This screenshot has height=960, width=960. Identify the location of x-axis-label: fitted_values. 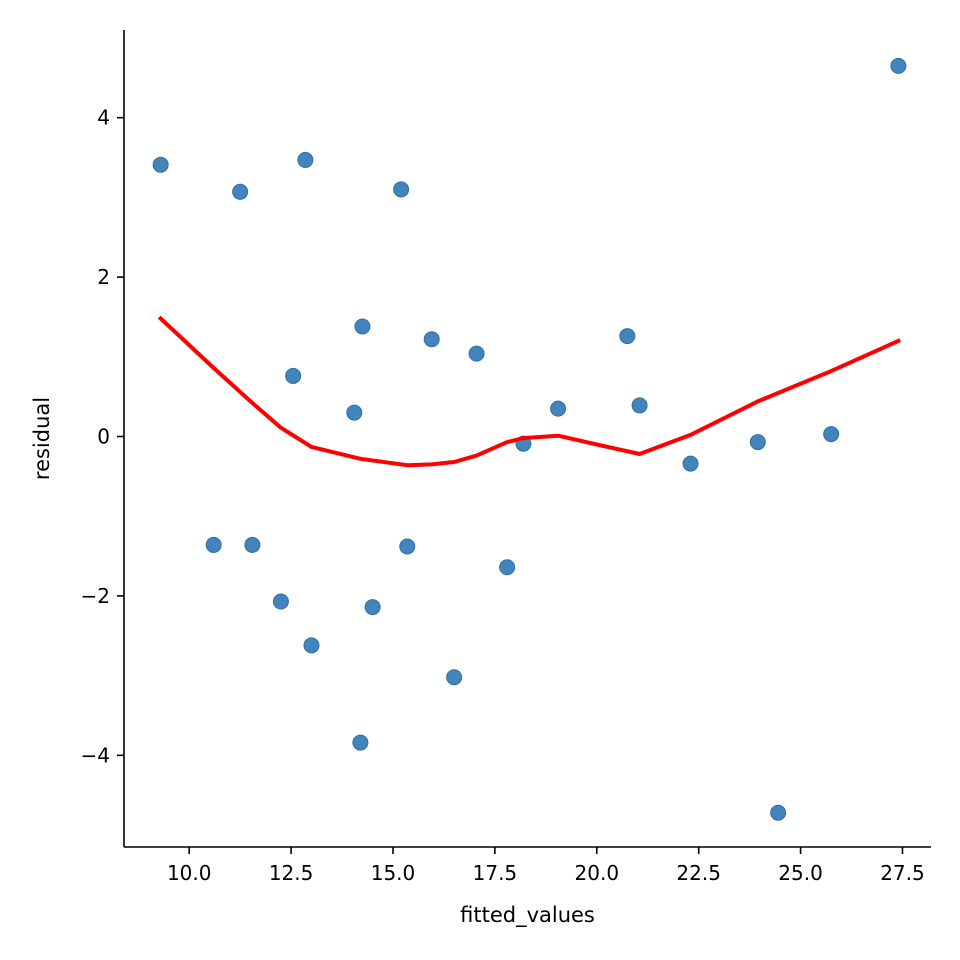
(527, 915).